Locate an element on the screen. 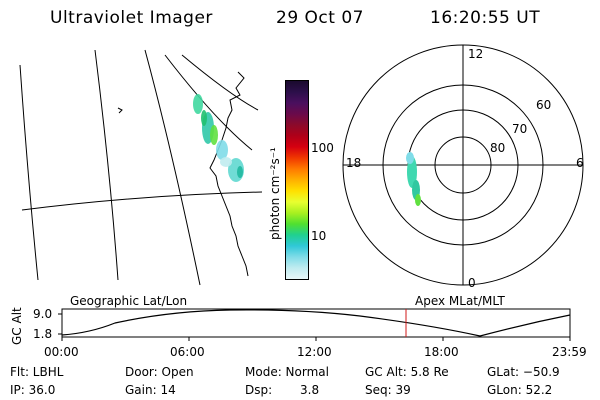  mlat-label-60: 60 is located at coordinates (544, 105).